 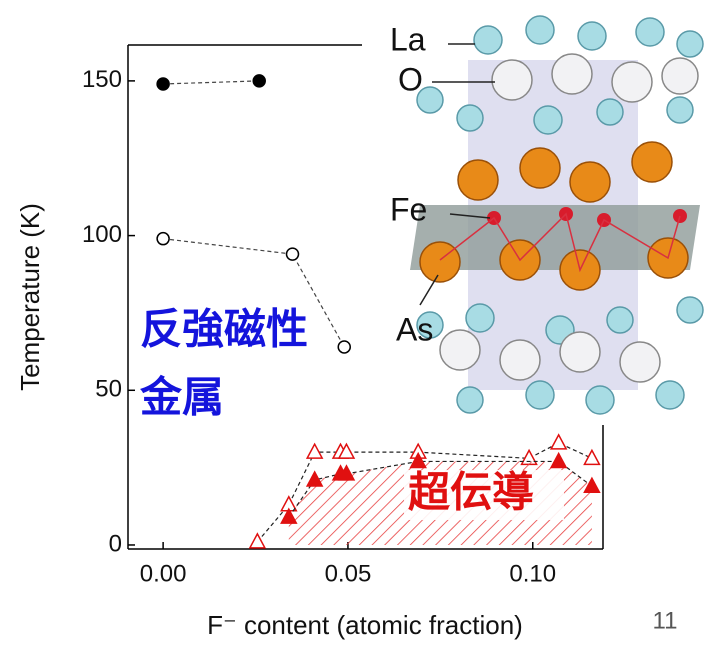 I want to click on y-tick-label: 100, so click(x=102, y=234).